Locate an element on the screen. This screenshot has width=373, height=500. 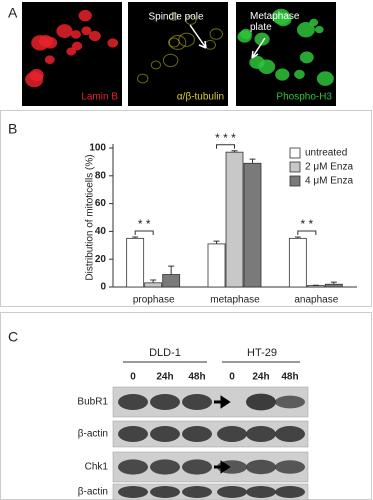
significance-label: * * * is located at coordinates (225, 138).